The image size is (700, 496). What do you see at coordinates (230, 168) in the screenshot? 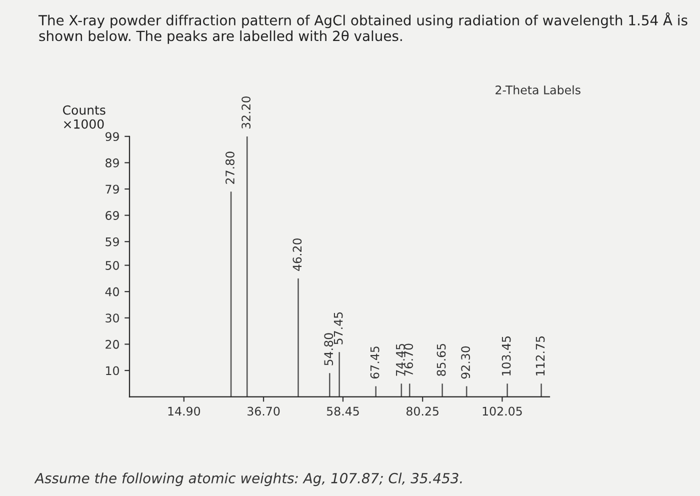
I see `annotation: 27.80` at bounding box center [230, 168].